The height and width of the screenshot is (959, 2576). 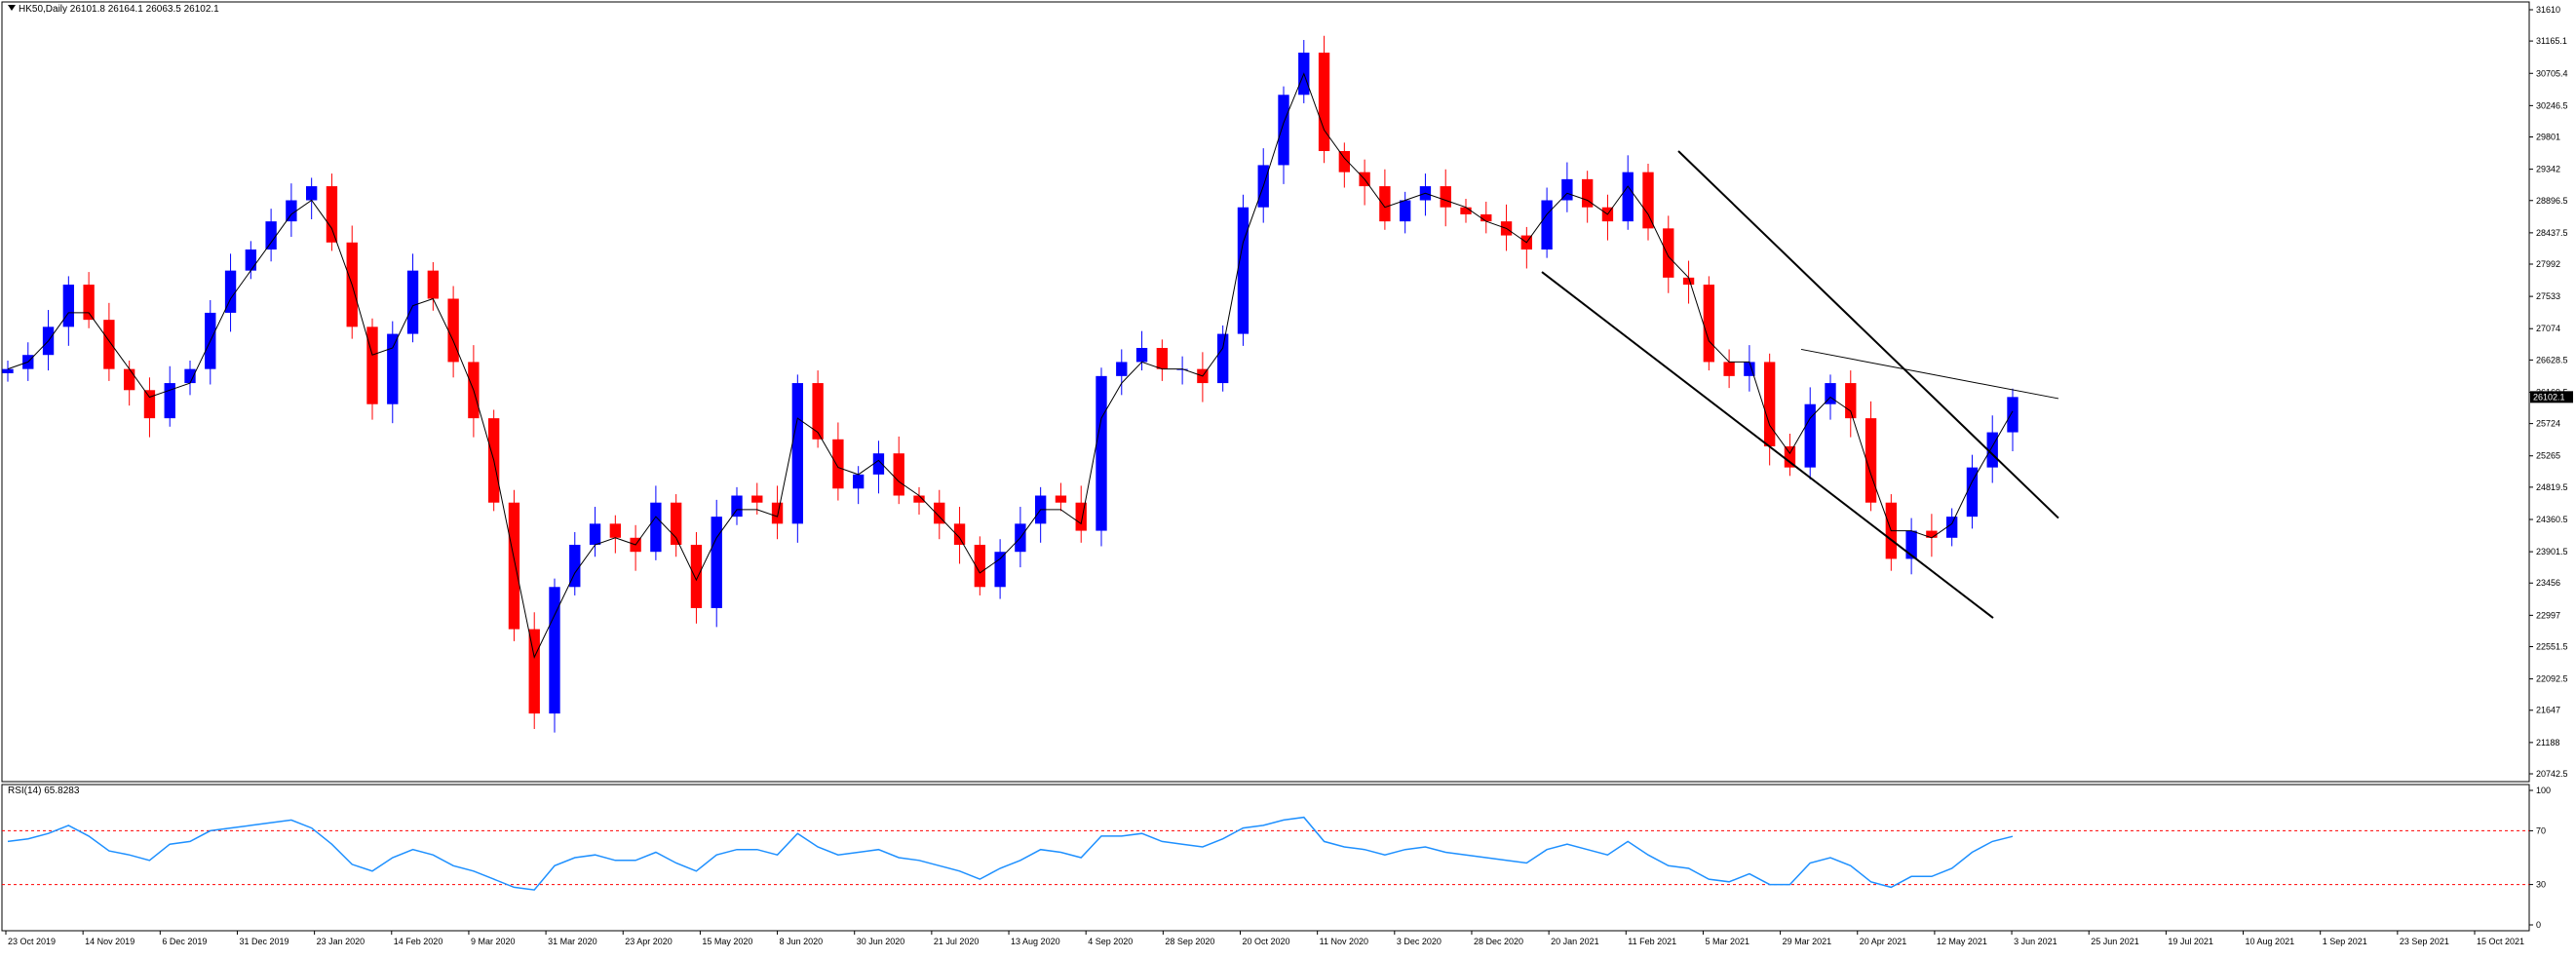 I want to click on trendlines, so click(x=1800, y=385).